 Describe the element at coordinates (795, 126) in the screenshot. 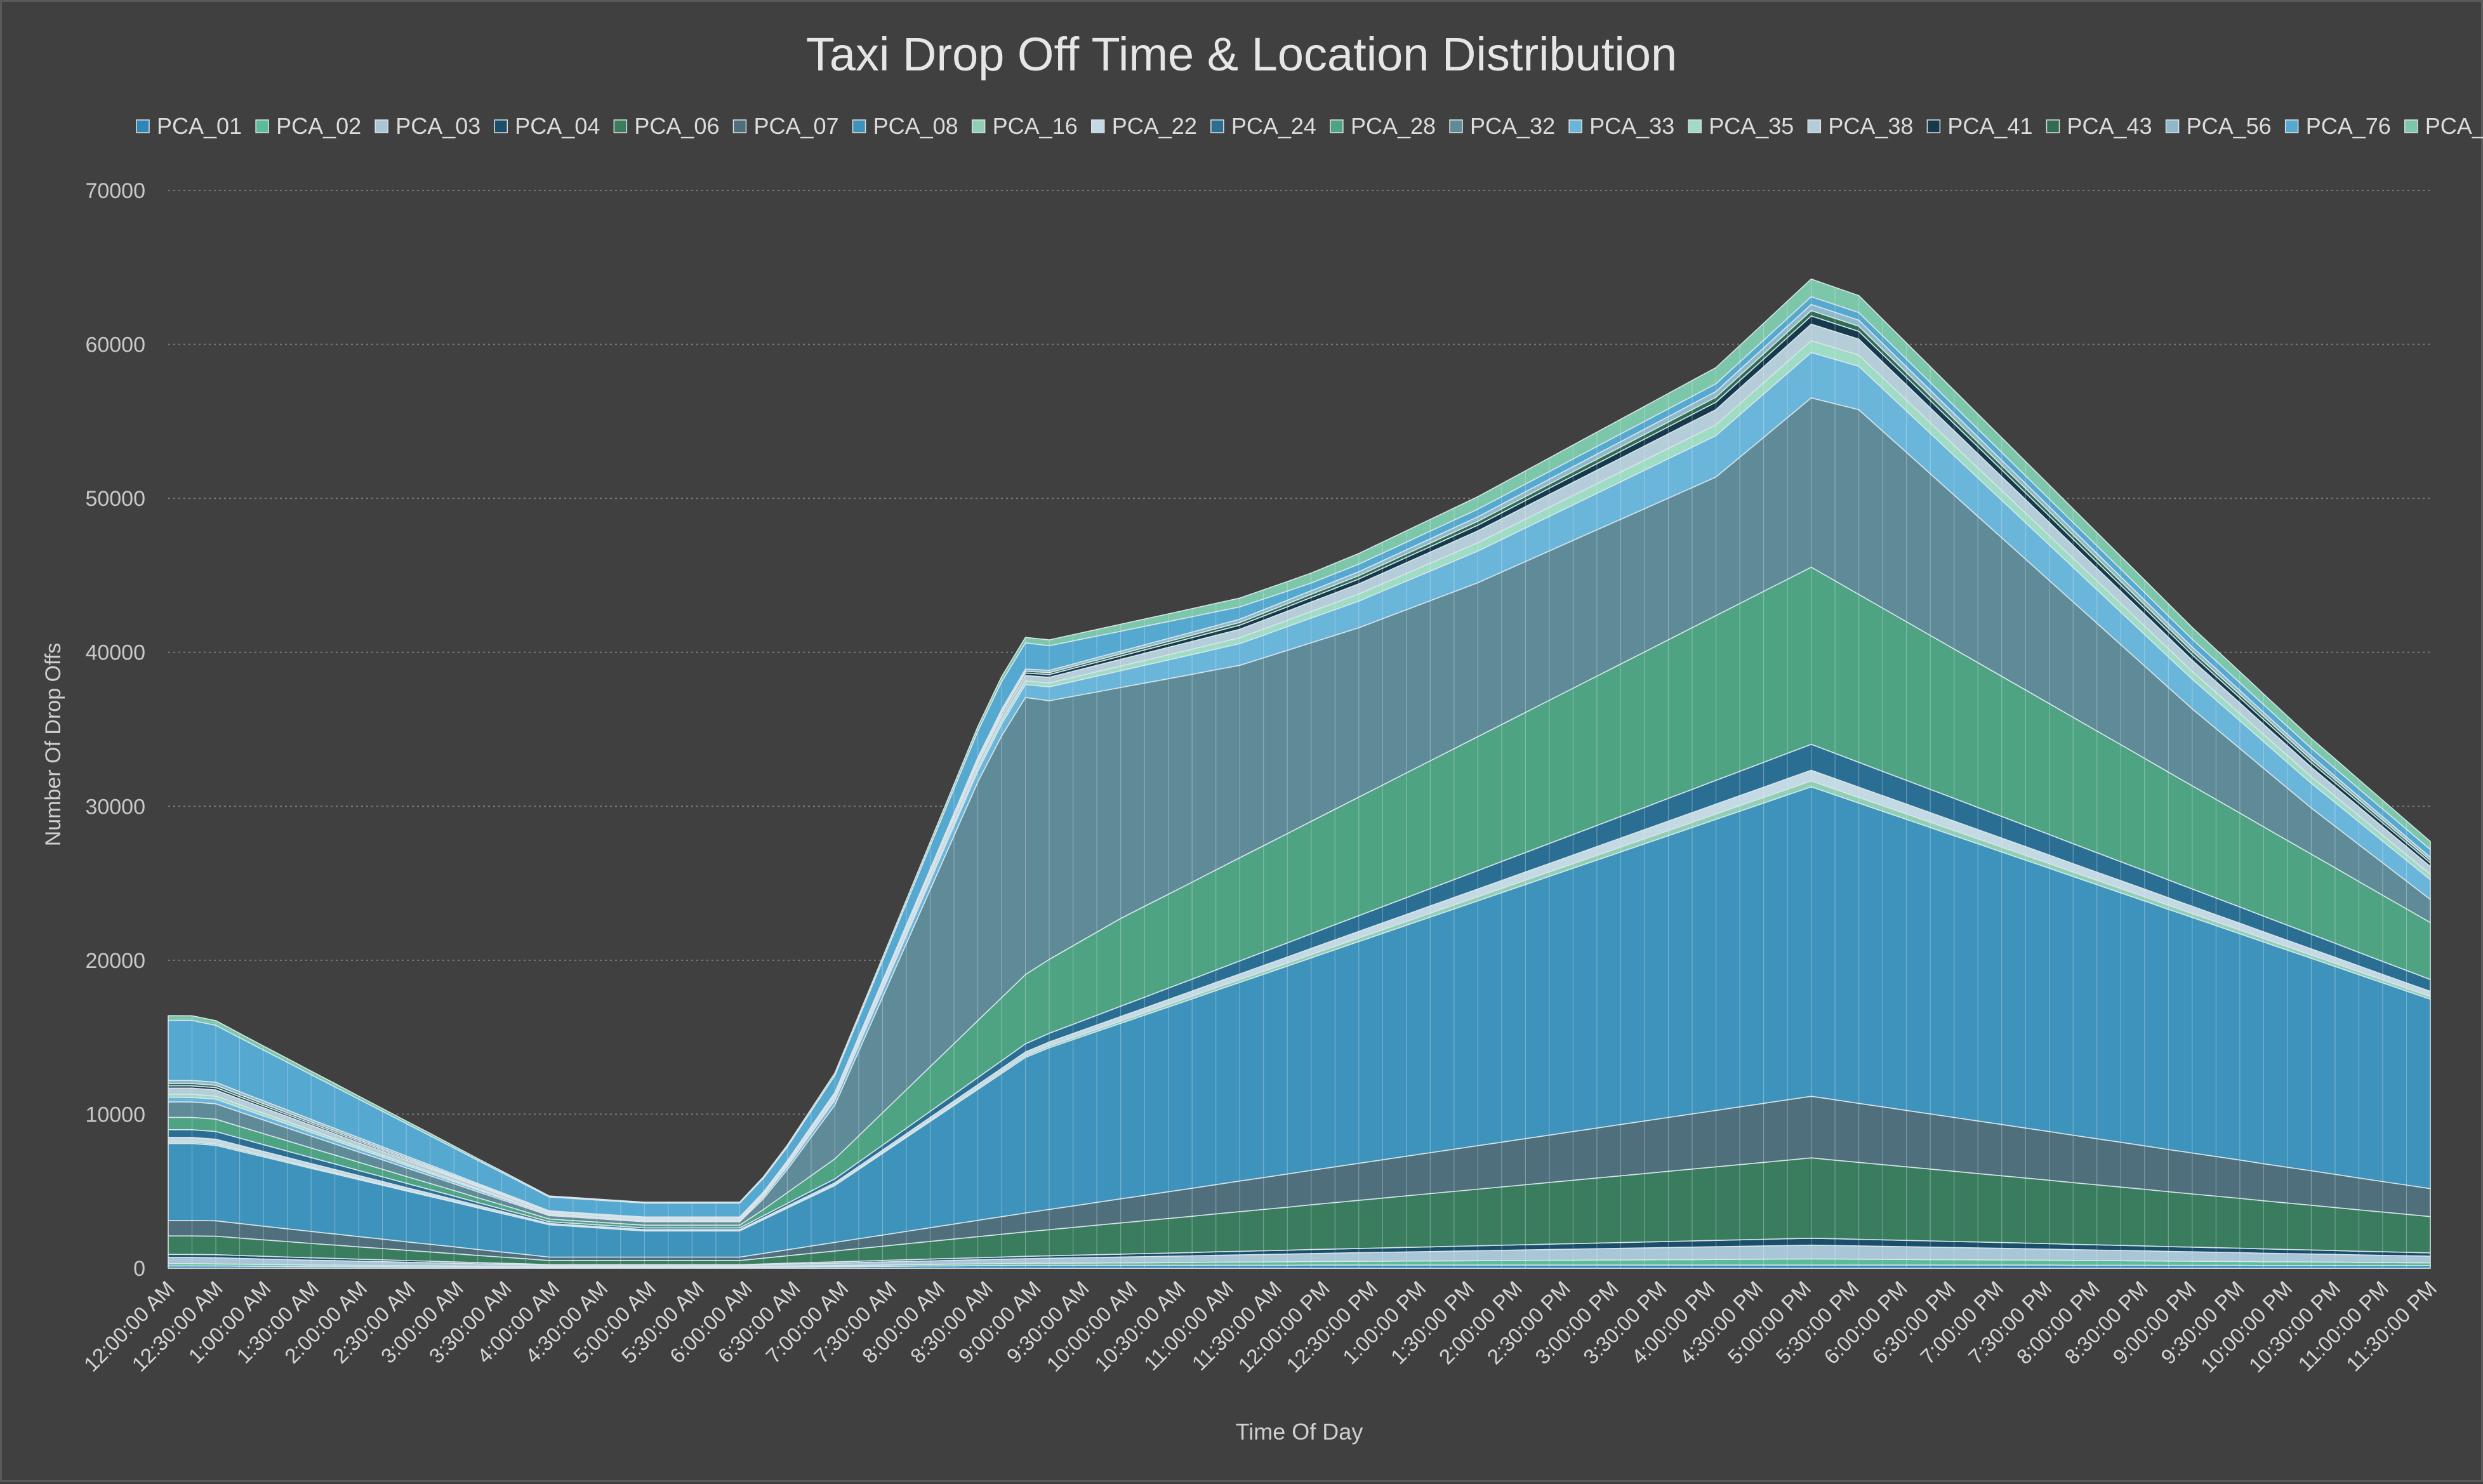

I see `legend-label: PCA_07` at that location.